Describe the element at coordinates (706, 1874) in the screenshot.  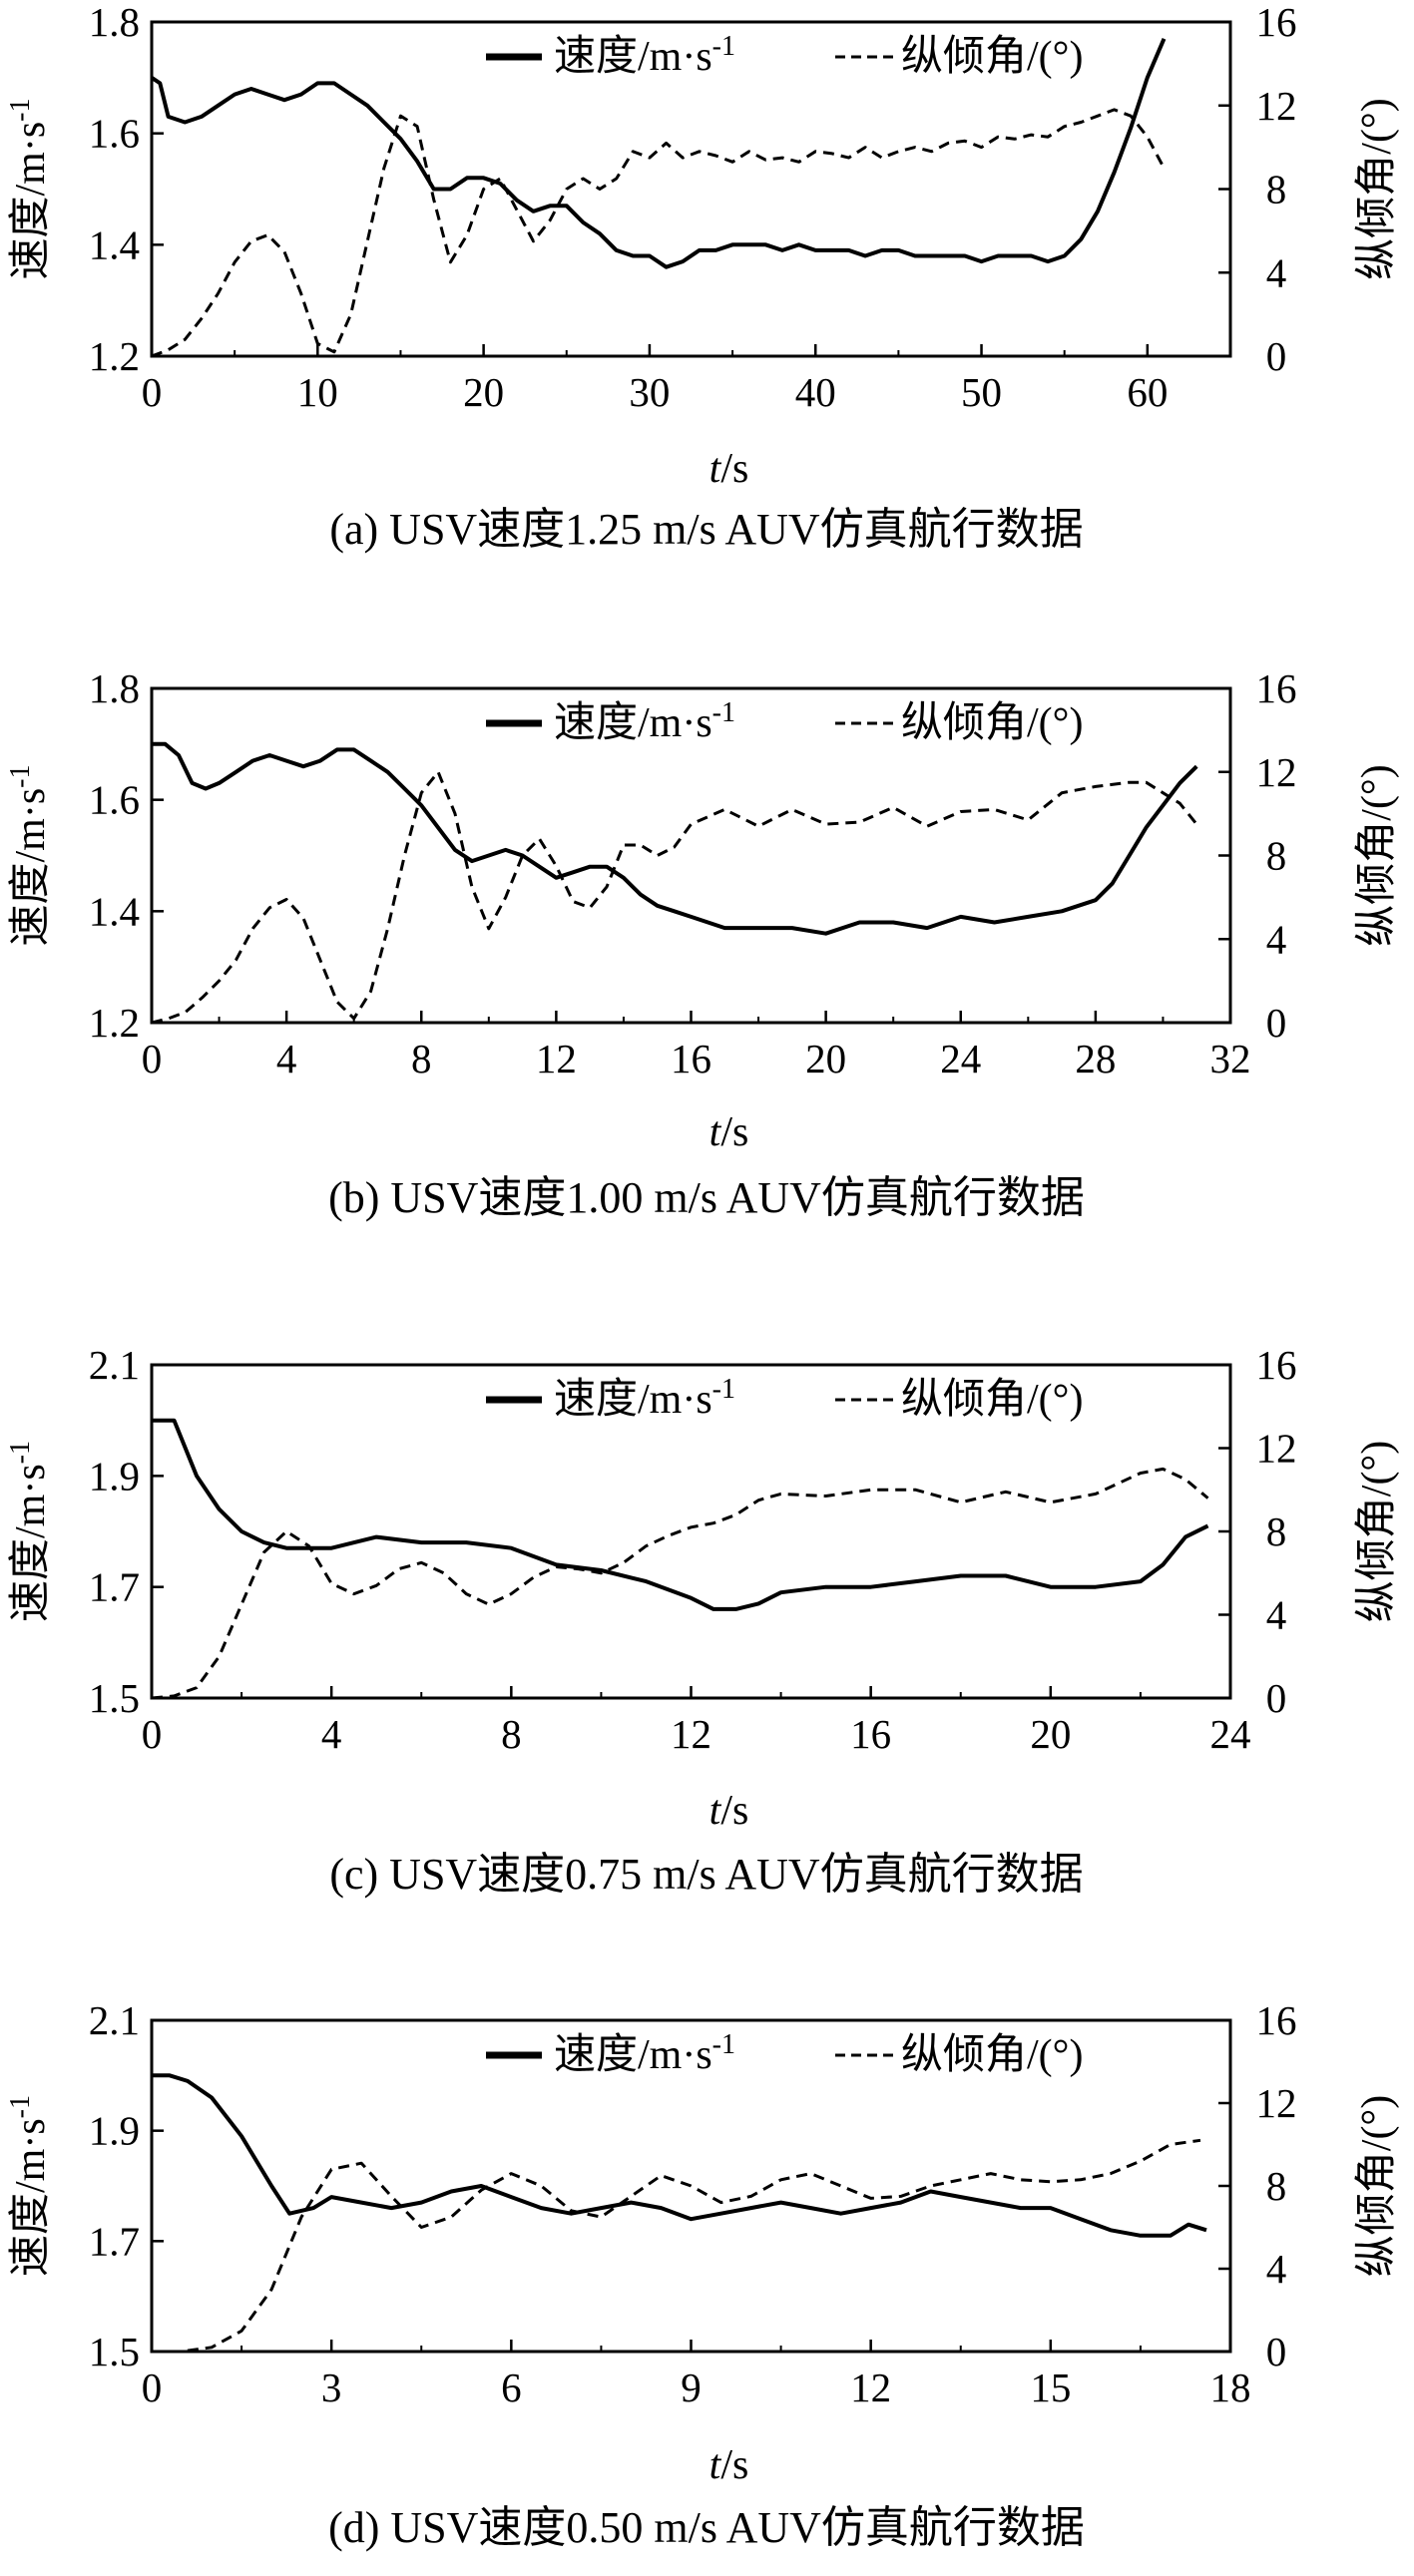
I see `figure-caption: (c) USV速度0.75 m/s AUV仿真航行数据` at that location.